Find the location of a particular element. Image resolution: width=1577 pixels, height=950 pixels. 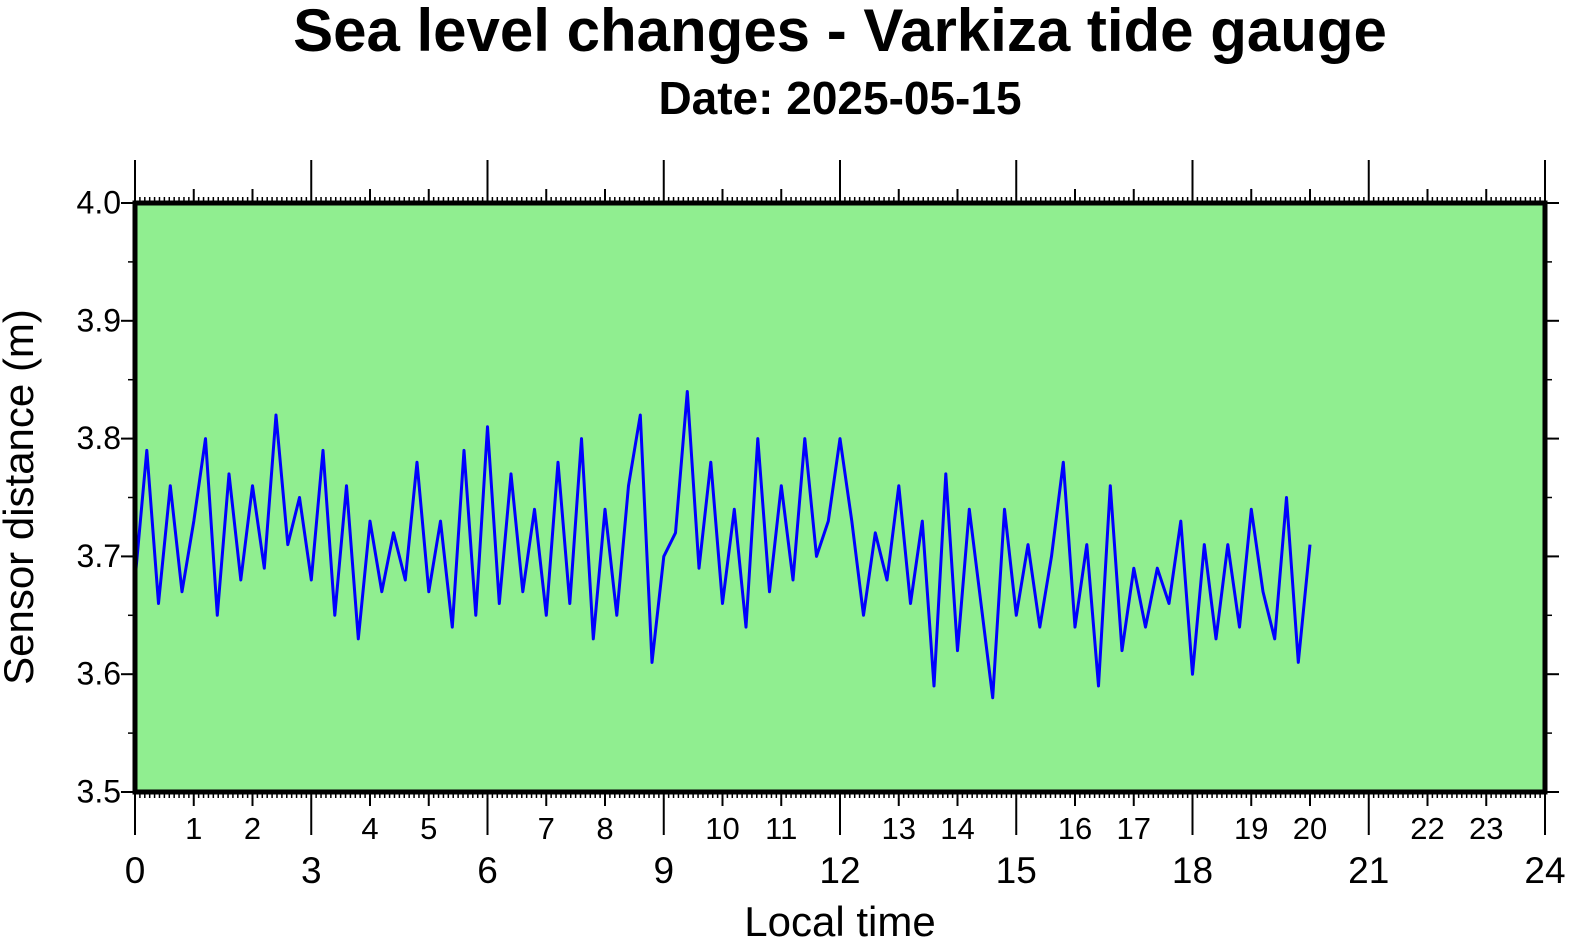

x-tick-label: 18 is located at coordinates (1192, 870).